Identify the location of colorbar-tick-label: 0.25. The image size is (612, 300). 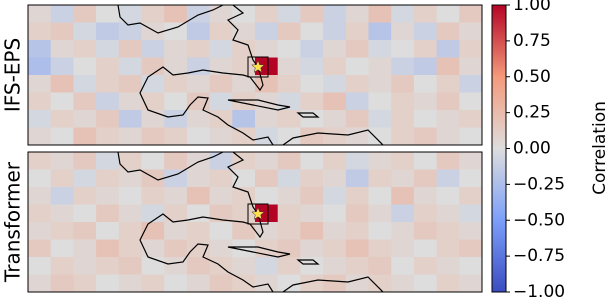
(532, 113).